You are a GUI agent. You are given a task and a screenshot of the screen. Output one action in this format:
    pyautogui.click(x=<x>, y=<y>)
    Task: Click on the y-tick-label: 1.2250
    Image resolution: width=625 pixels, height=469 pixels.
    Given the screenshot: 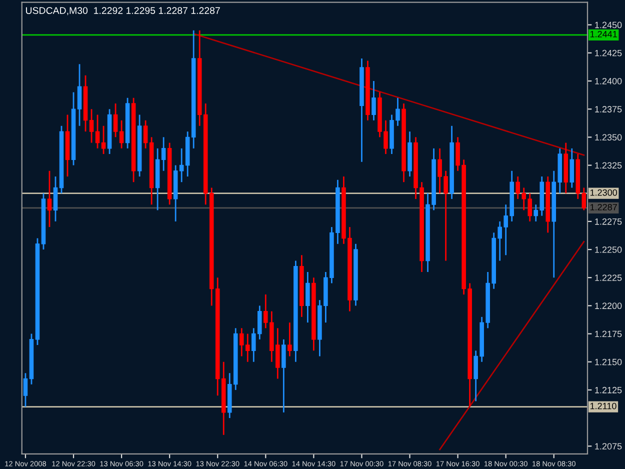 What is the action you would take?
    pyautogui.click(x=608, y=249)
    